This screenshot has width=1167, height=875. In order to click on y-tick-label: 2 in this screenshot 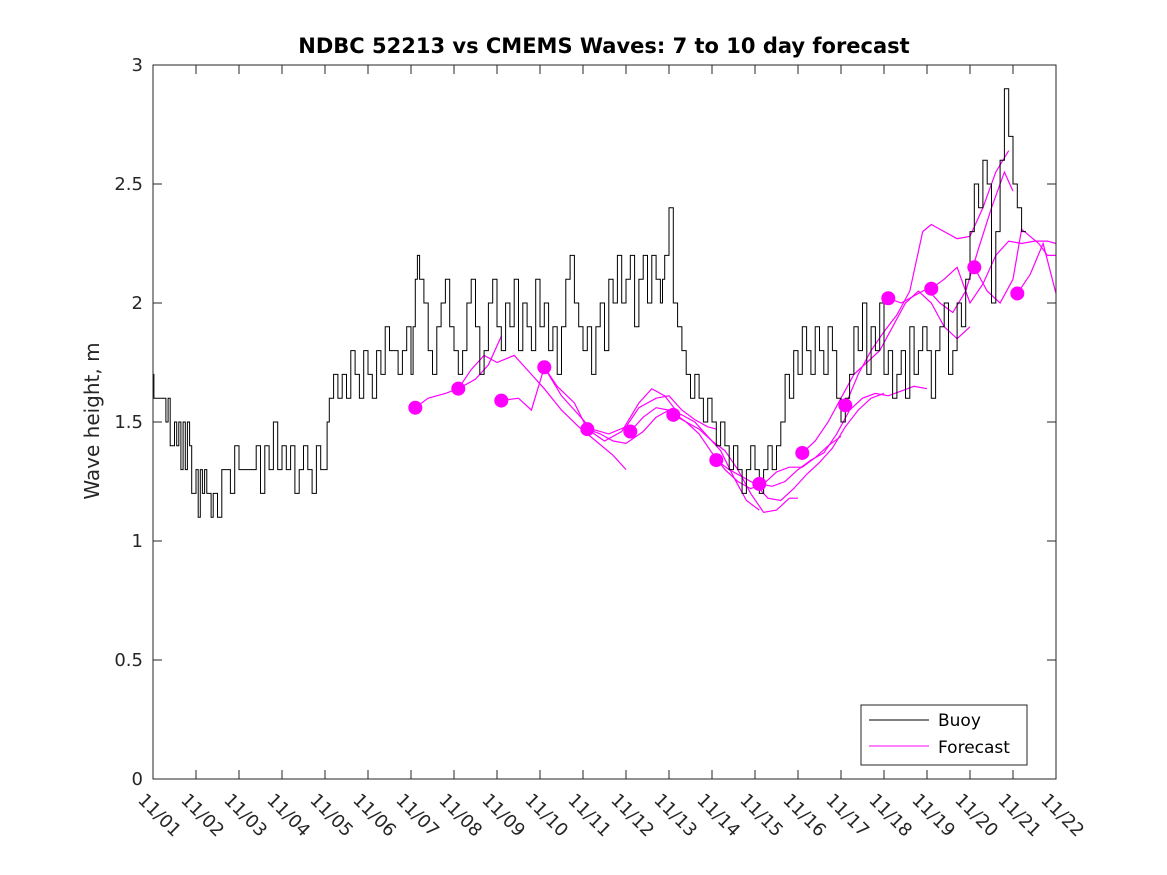, I will do `click(137, 303)`.